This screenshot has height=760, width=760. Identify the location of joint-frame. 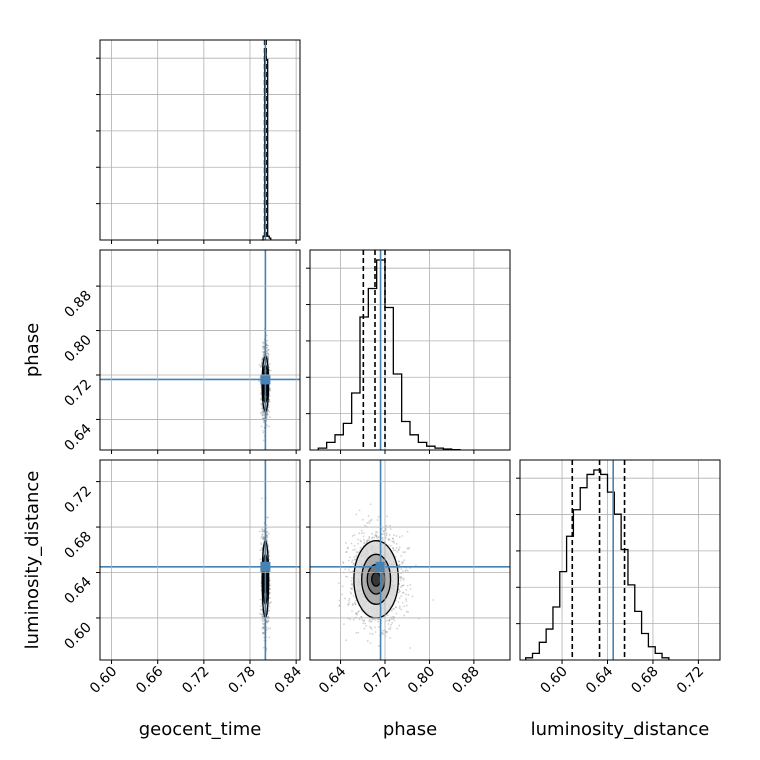
(200, 350).